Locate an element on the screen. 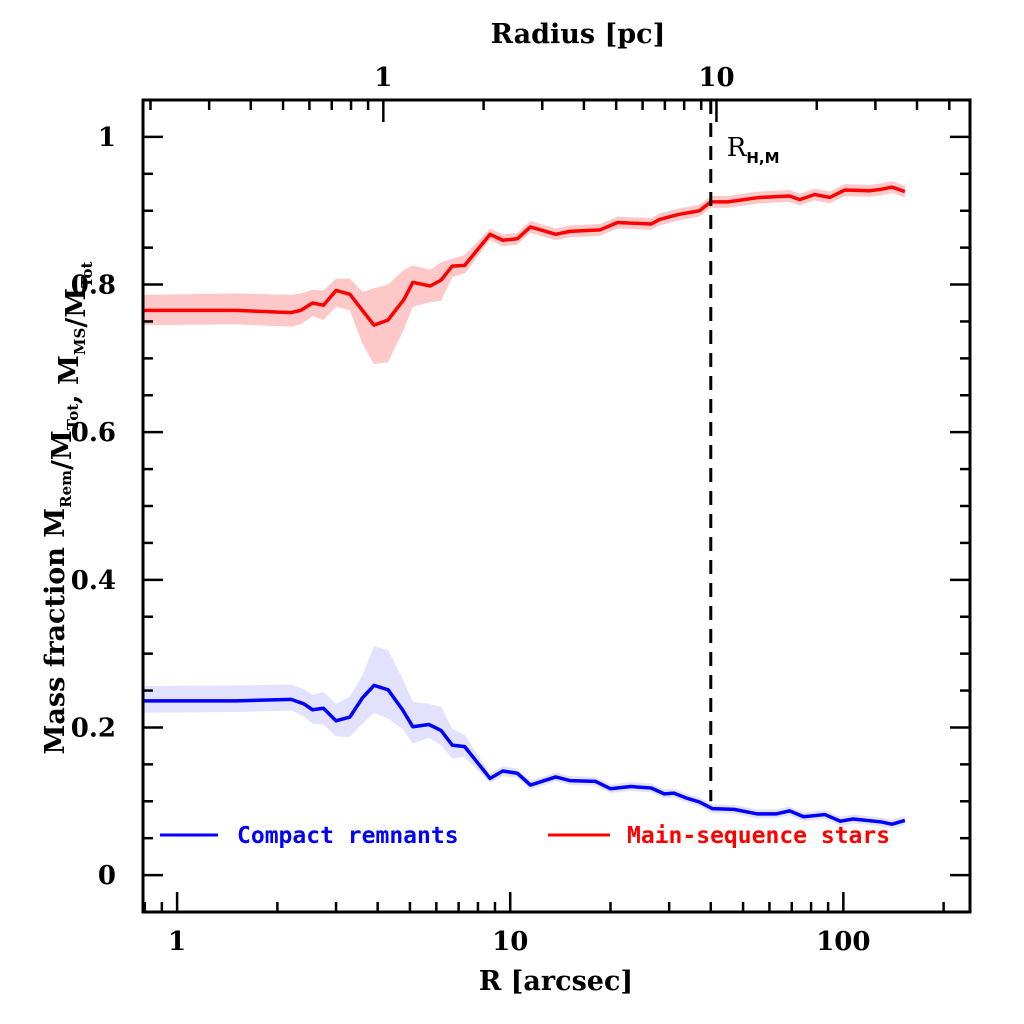 This screenshot has height=1024, width=1024. y-tick-label: 0.2 is located at coordinates (93, 728).